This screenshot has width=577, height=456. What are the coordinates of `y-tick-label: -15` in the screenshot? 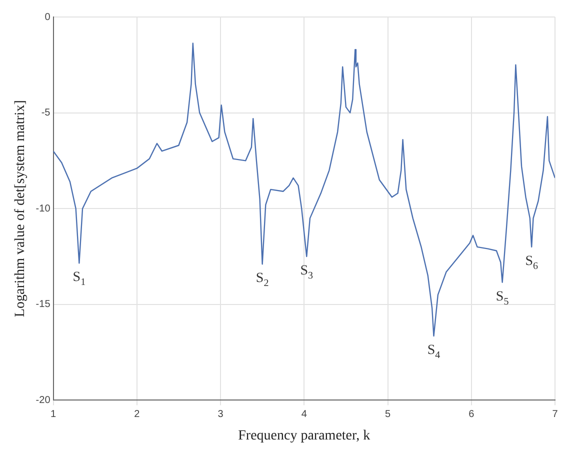 It's located at (43, 304).